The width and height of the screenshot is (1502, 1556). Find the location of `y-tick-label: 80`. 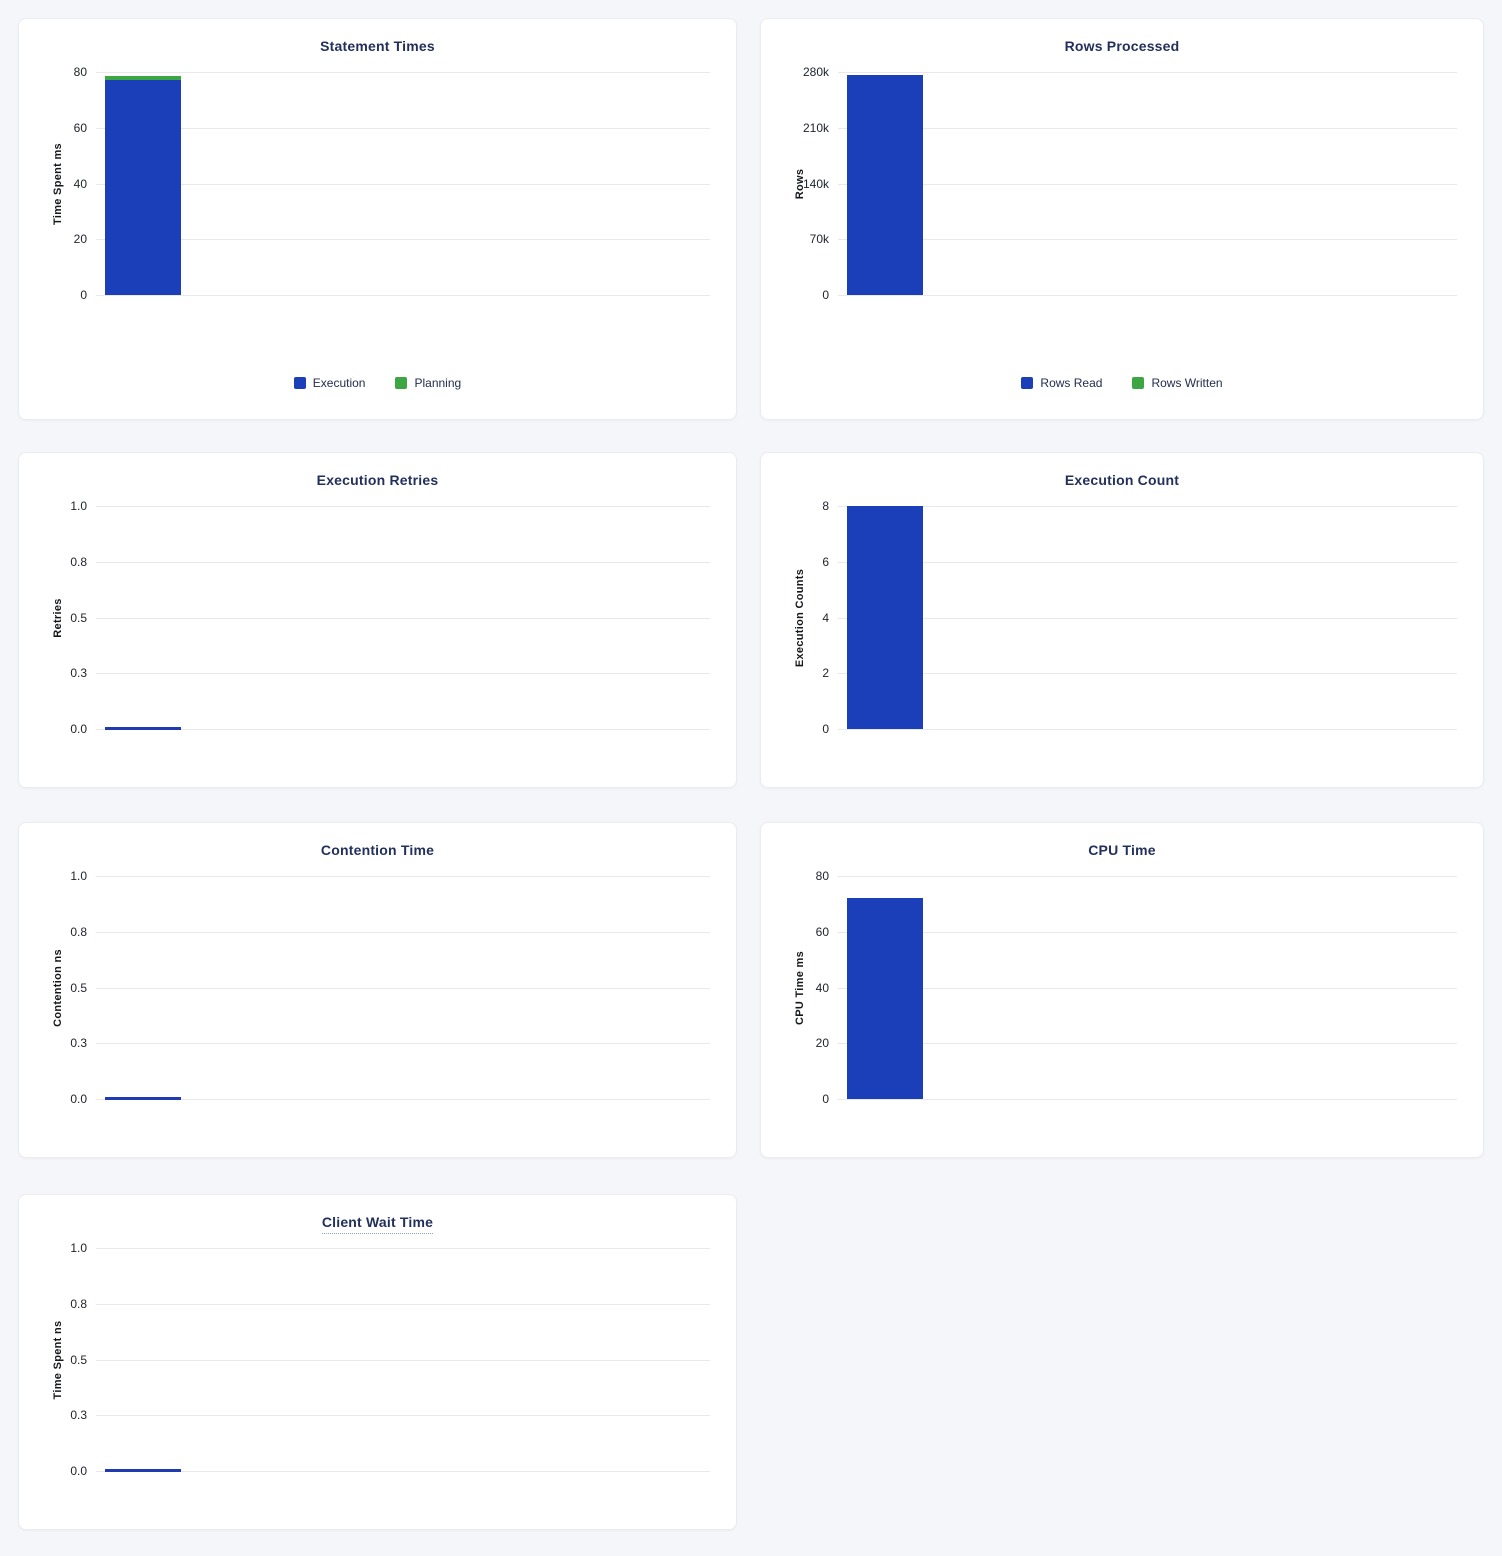

y-tick-label: 80 is located at coordinates (822, 876).